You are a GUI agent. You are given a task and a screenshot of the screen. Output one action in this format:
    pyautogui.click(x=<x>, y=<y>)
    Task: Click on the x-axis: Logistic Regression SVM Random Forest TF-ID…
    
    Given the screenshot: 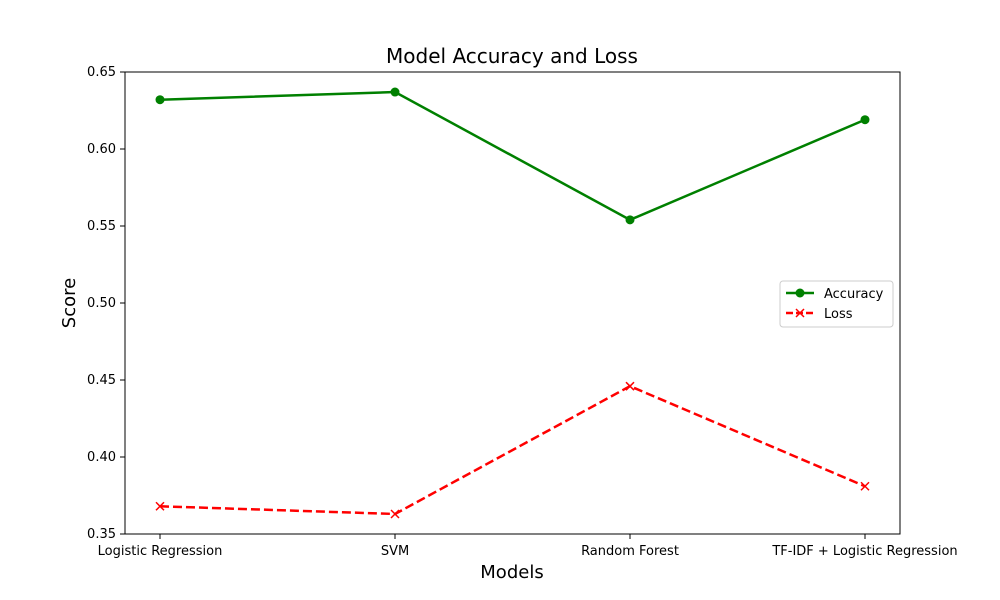 What is the action you would take?
    pyautogui.click(x=528, y=546)
    